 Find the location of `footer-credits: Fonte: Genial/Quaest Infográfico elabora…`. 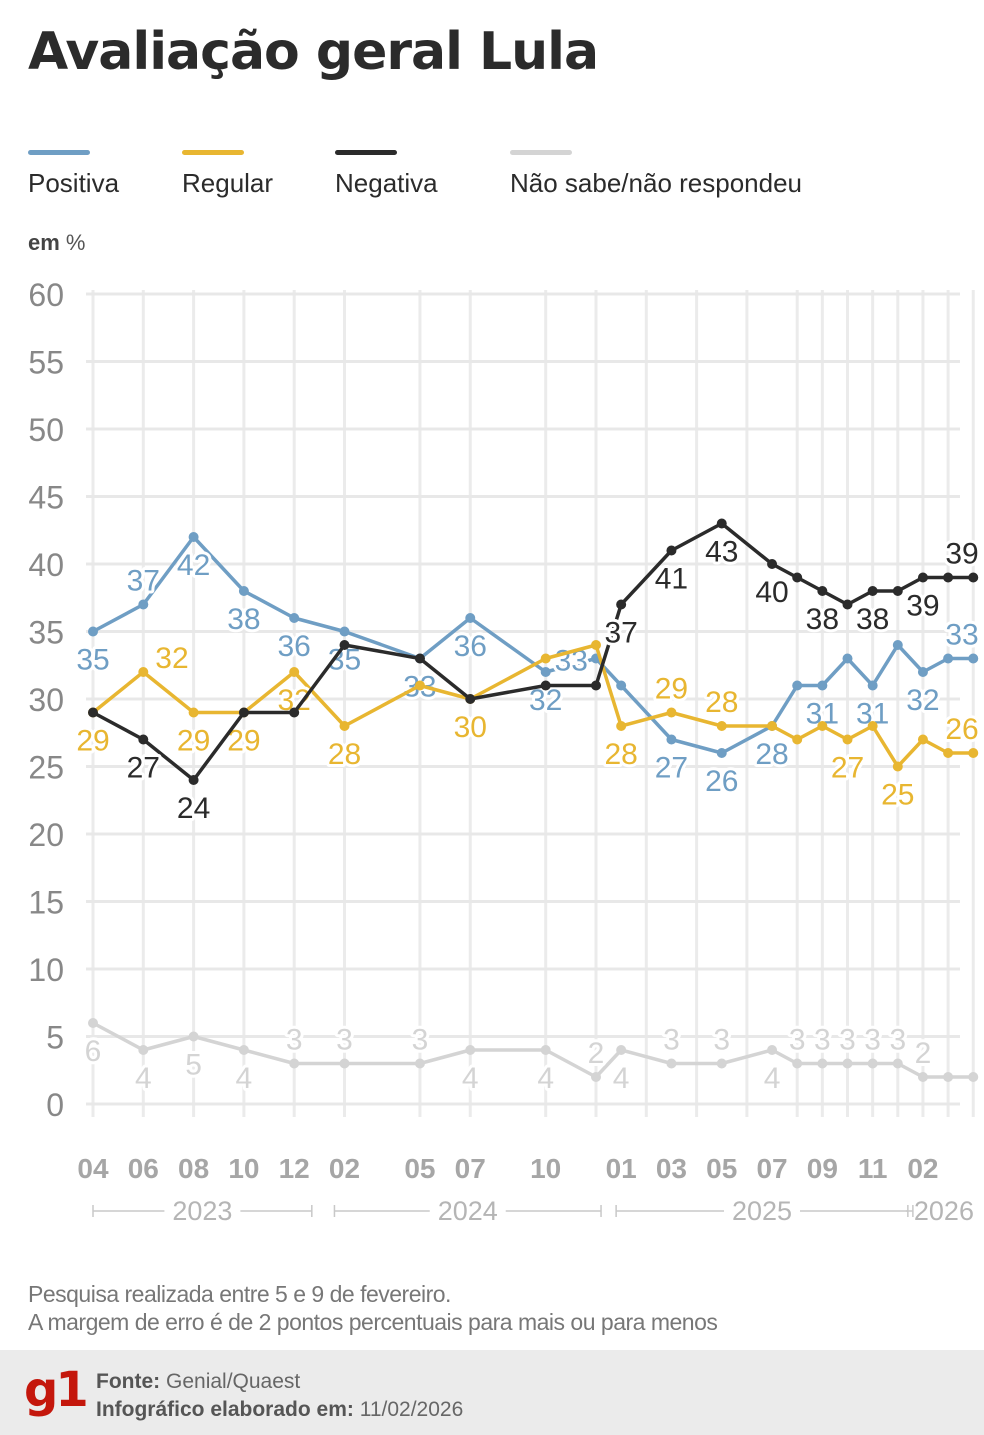

footer-credits: Fonte: Genial/Quaest Infográfico elabora… is located at coordinates (279, 1396).